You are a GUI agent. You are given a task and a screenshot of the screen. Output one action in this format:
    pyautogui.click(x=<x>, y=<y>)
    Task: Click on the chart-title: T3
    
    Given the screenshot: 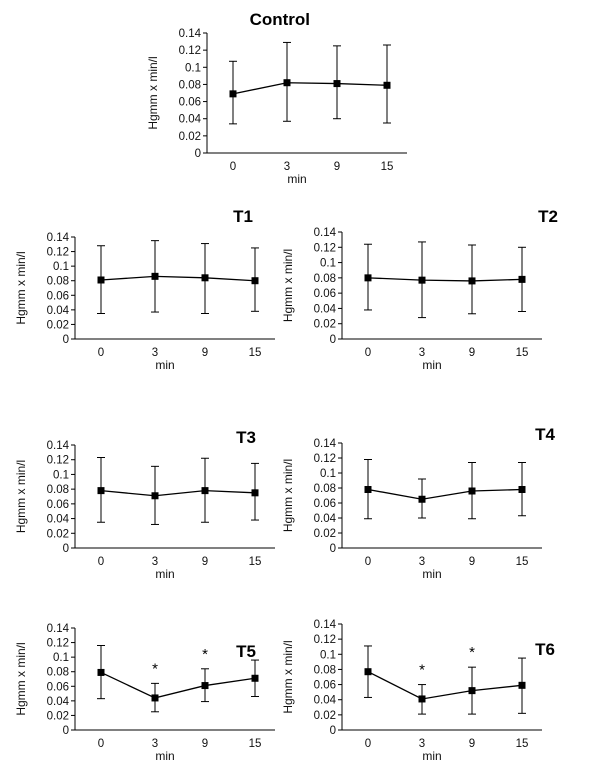 What is the action you would take?
    pyautogui.click(x=246, y=437)
    